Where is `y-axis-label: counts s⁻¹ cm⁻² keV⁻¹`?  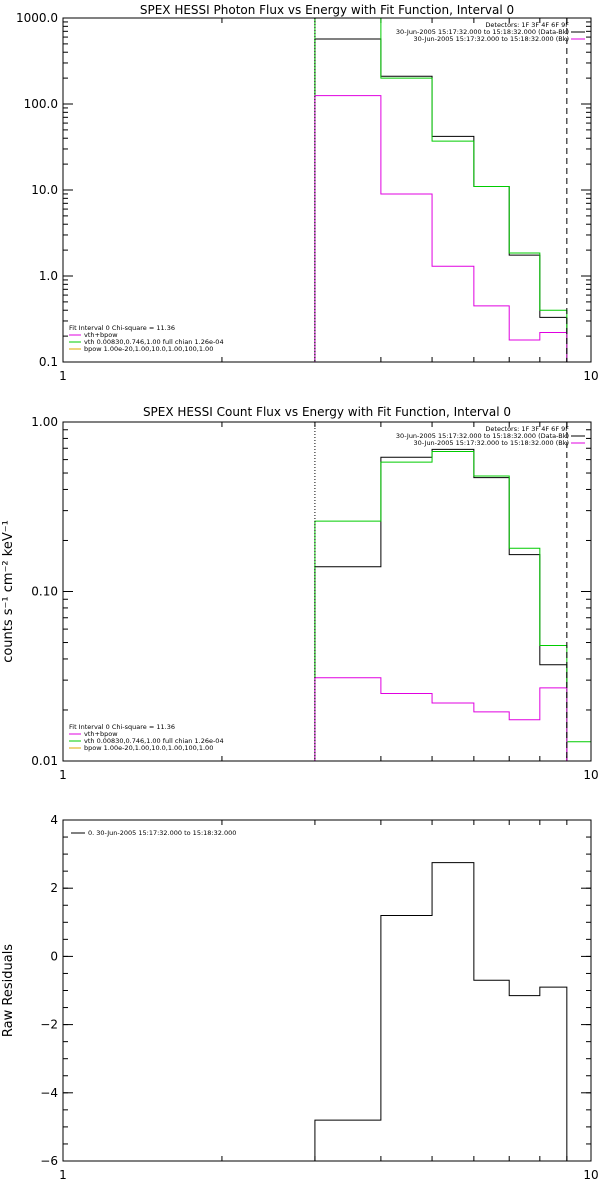
y-axis-label: counts s⁻¹ cm⁻² keV⁻¹ is located at coordinates (8, 591).